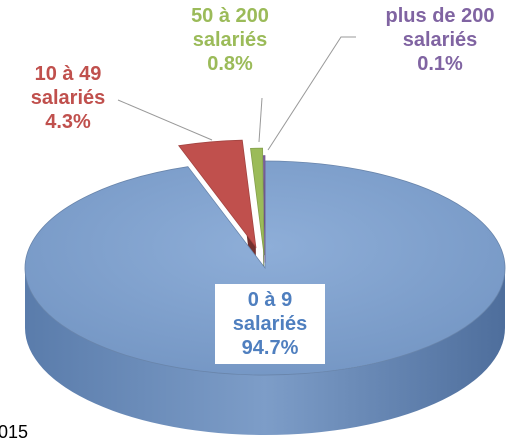  I want to click on category-name: 10 à 49 salariés, so click(68, 86).